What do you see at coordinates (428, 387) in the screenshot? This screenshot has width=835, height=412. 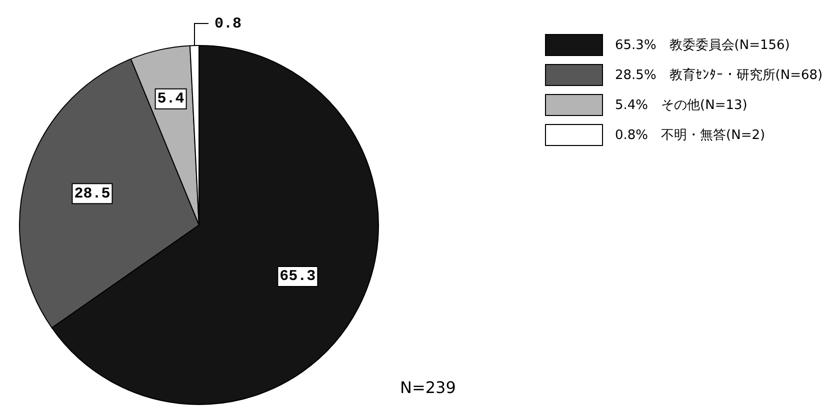 I see `text: N=239` at bounding box center [428, 387].